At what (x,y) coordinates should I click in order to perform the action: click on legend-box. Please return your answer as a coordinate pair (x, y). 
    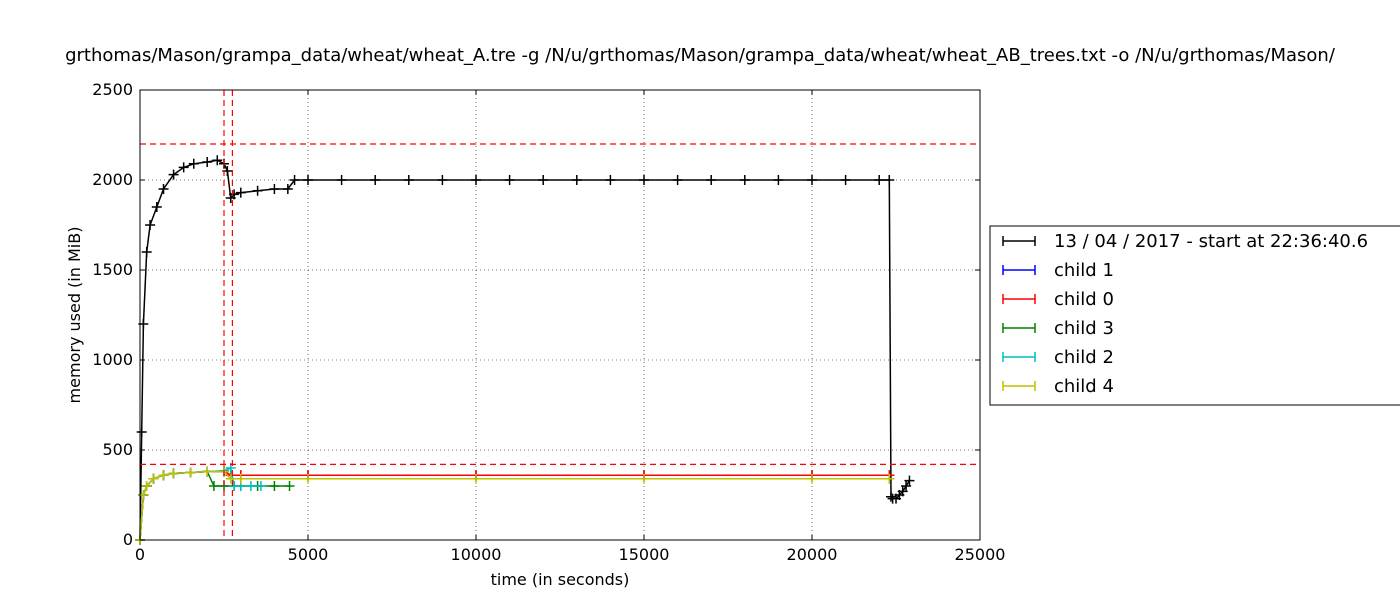
    Looking at the image, I should click on (1194, 315).